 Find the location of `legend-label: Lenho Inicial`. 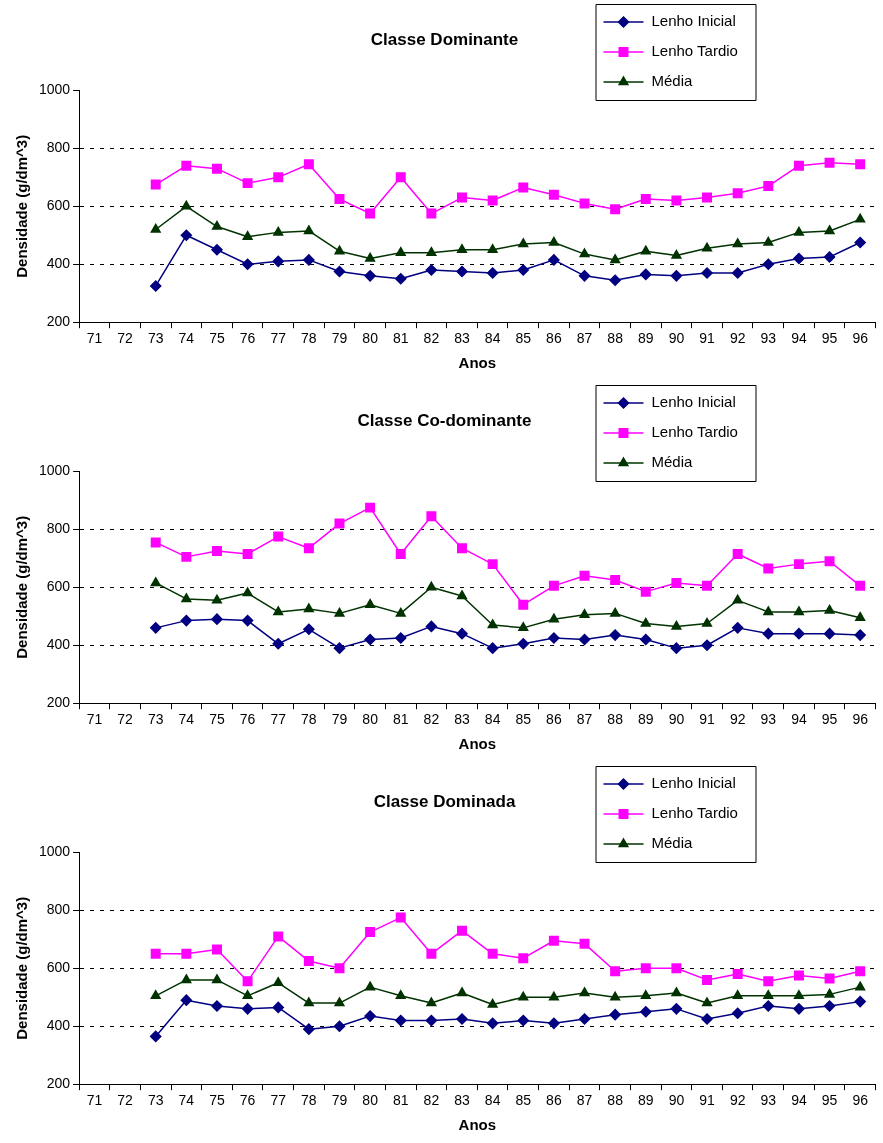

legend-label: Lenho Inicial is located at coordinates (693, 402).